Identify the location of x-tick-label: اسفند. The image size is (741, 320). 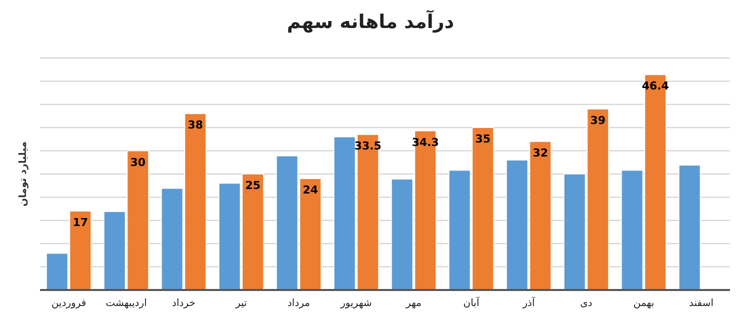
(701, 303).